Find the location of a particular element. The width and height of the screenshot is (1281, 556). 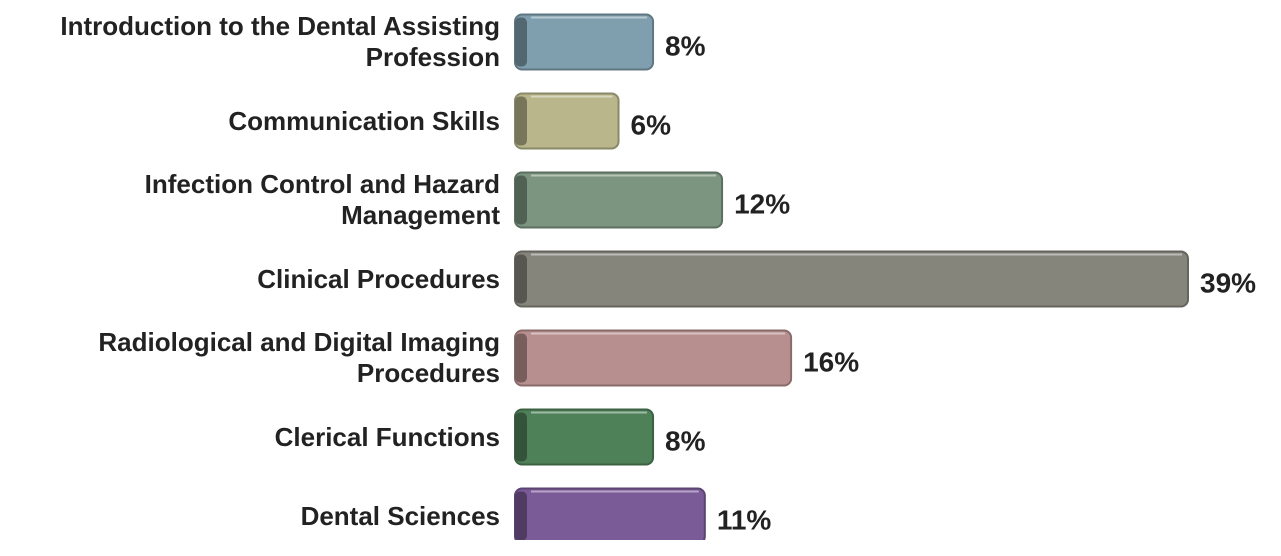

category-label: Communication Skills is located at coordinates (364, 120).